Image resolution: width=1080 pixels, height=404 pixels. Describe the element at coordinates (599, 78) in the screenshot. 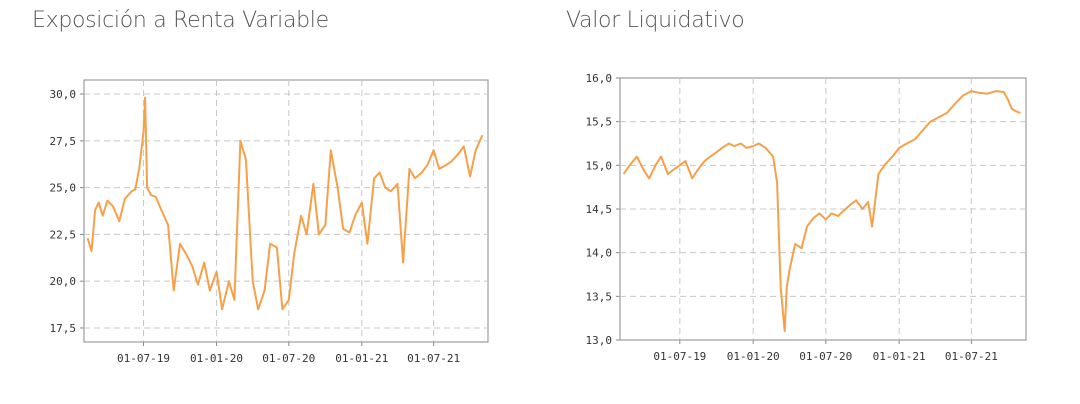

I see `y-tick-label-valor: 16,0` at that location.